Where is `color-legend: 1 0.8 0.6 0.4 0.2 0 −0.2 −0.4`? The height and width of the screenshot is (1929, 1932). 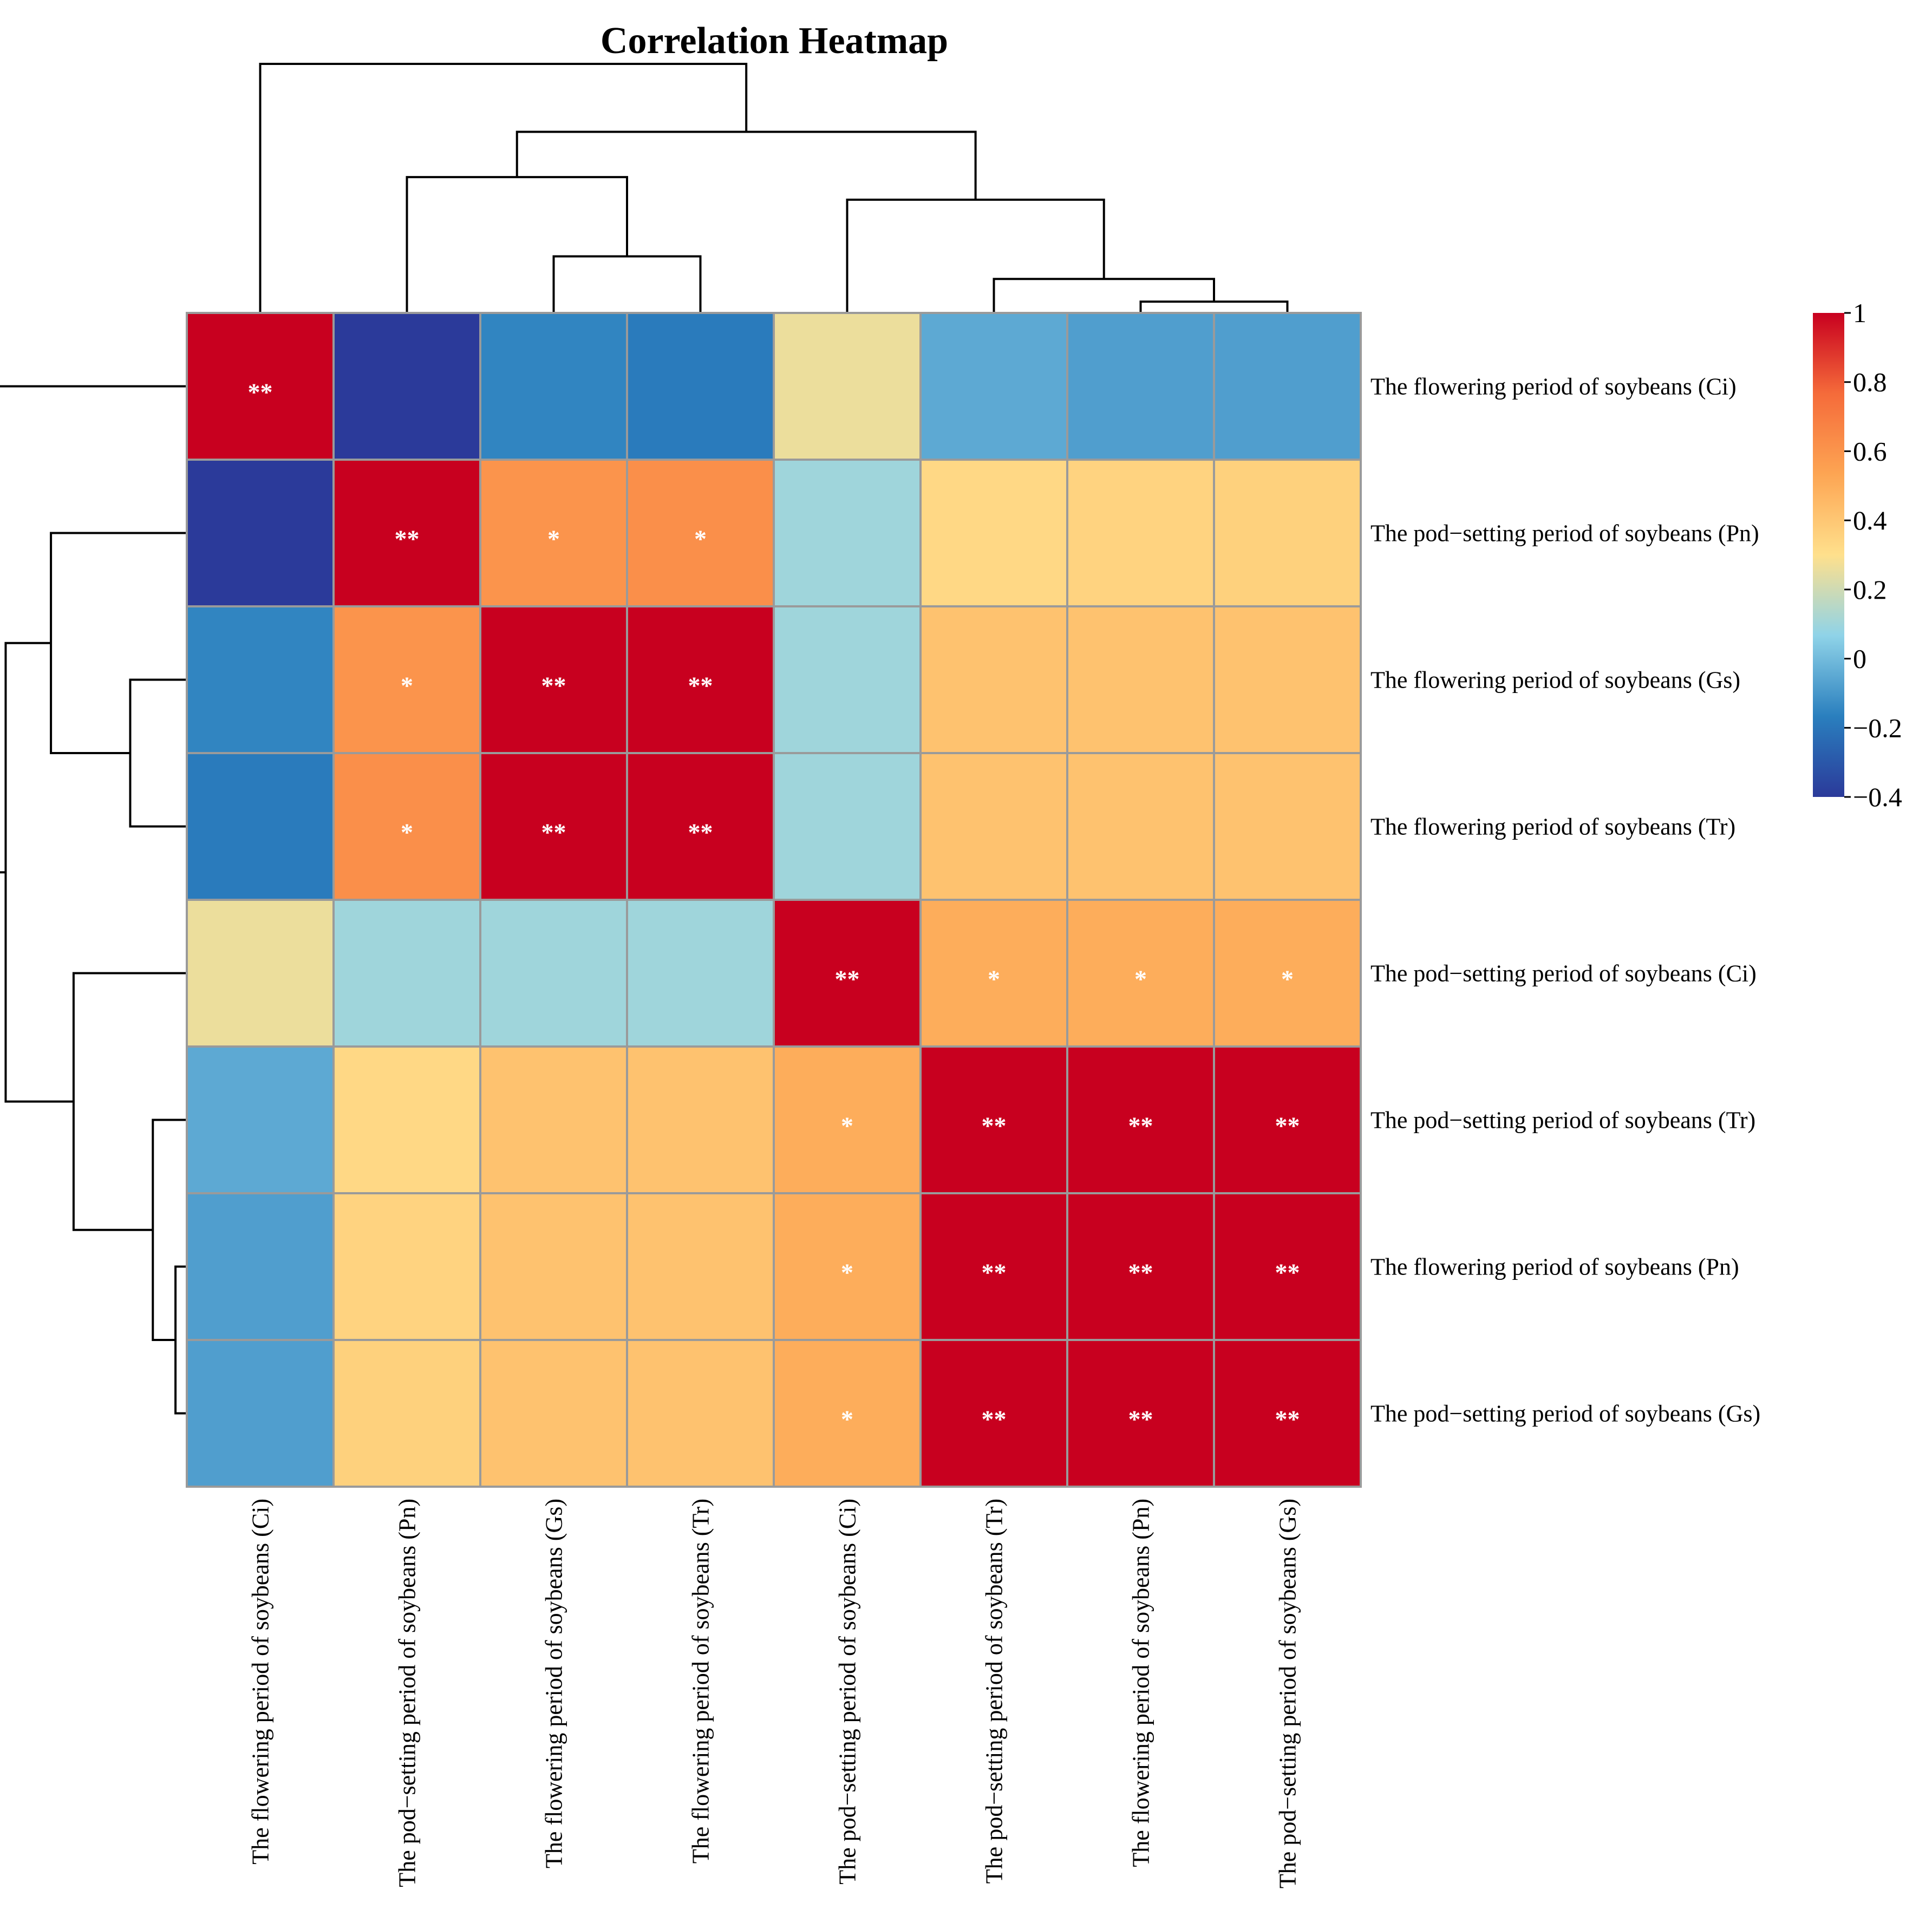 color-legend: 1 0.8 0.6 0.4 0.2 0 −0.2 −0.4 is located at coordinates (1857, 555).